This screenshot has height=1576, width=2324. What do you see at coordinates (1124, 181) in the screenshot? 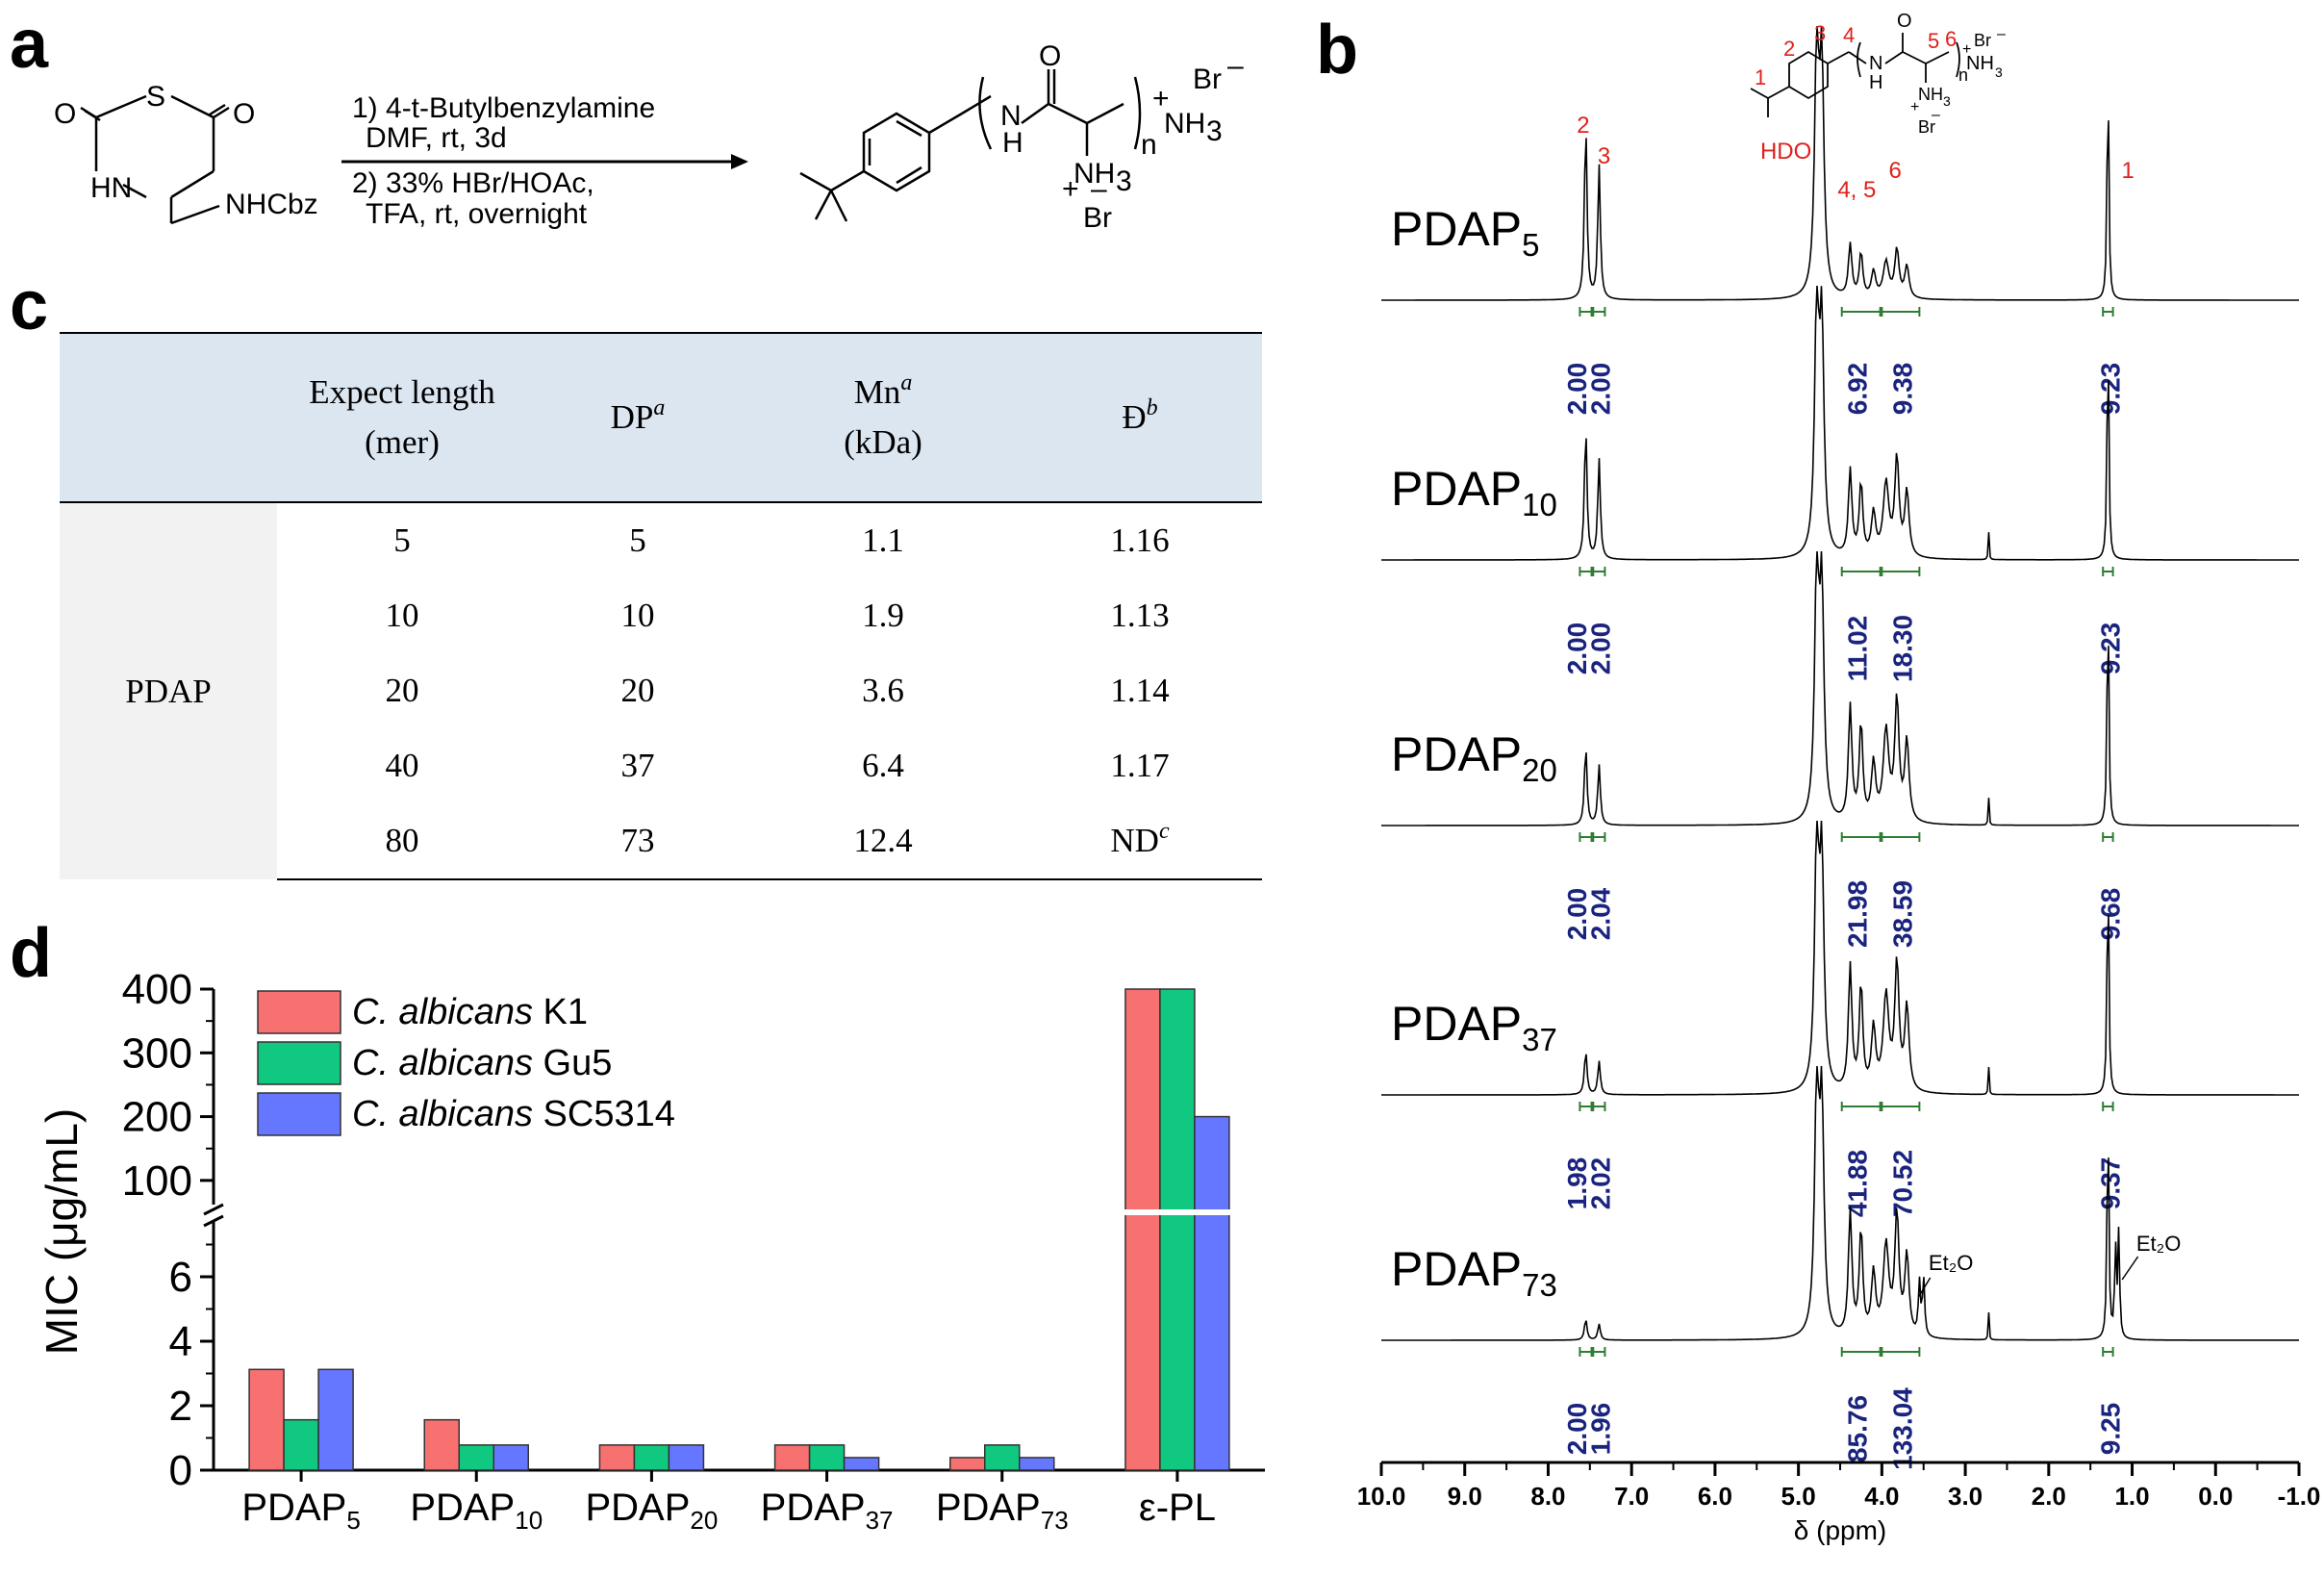
I see `product-nh3-sub: 3` at bounding box center [1124, 181].